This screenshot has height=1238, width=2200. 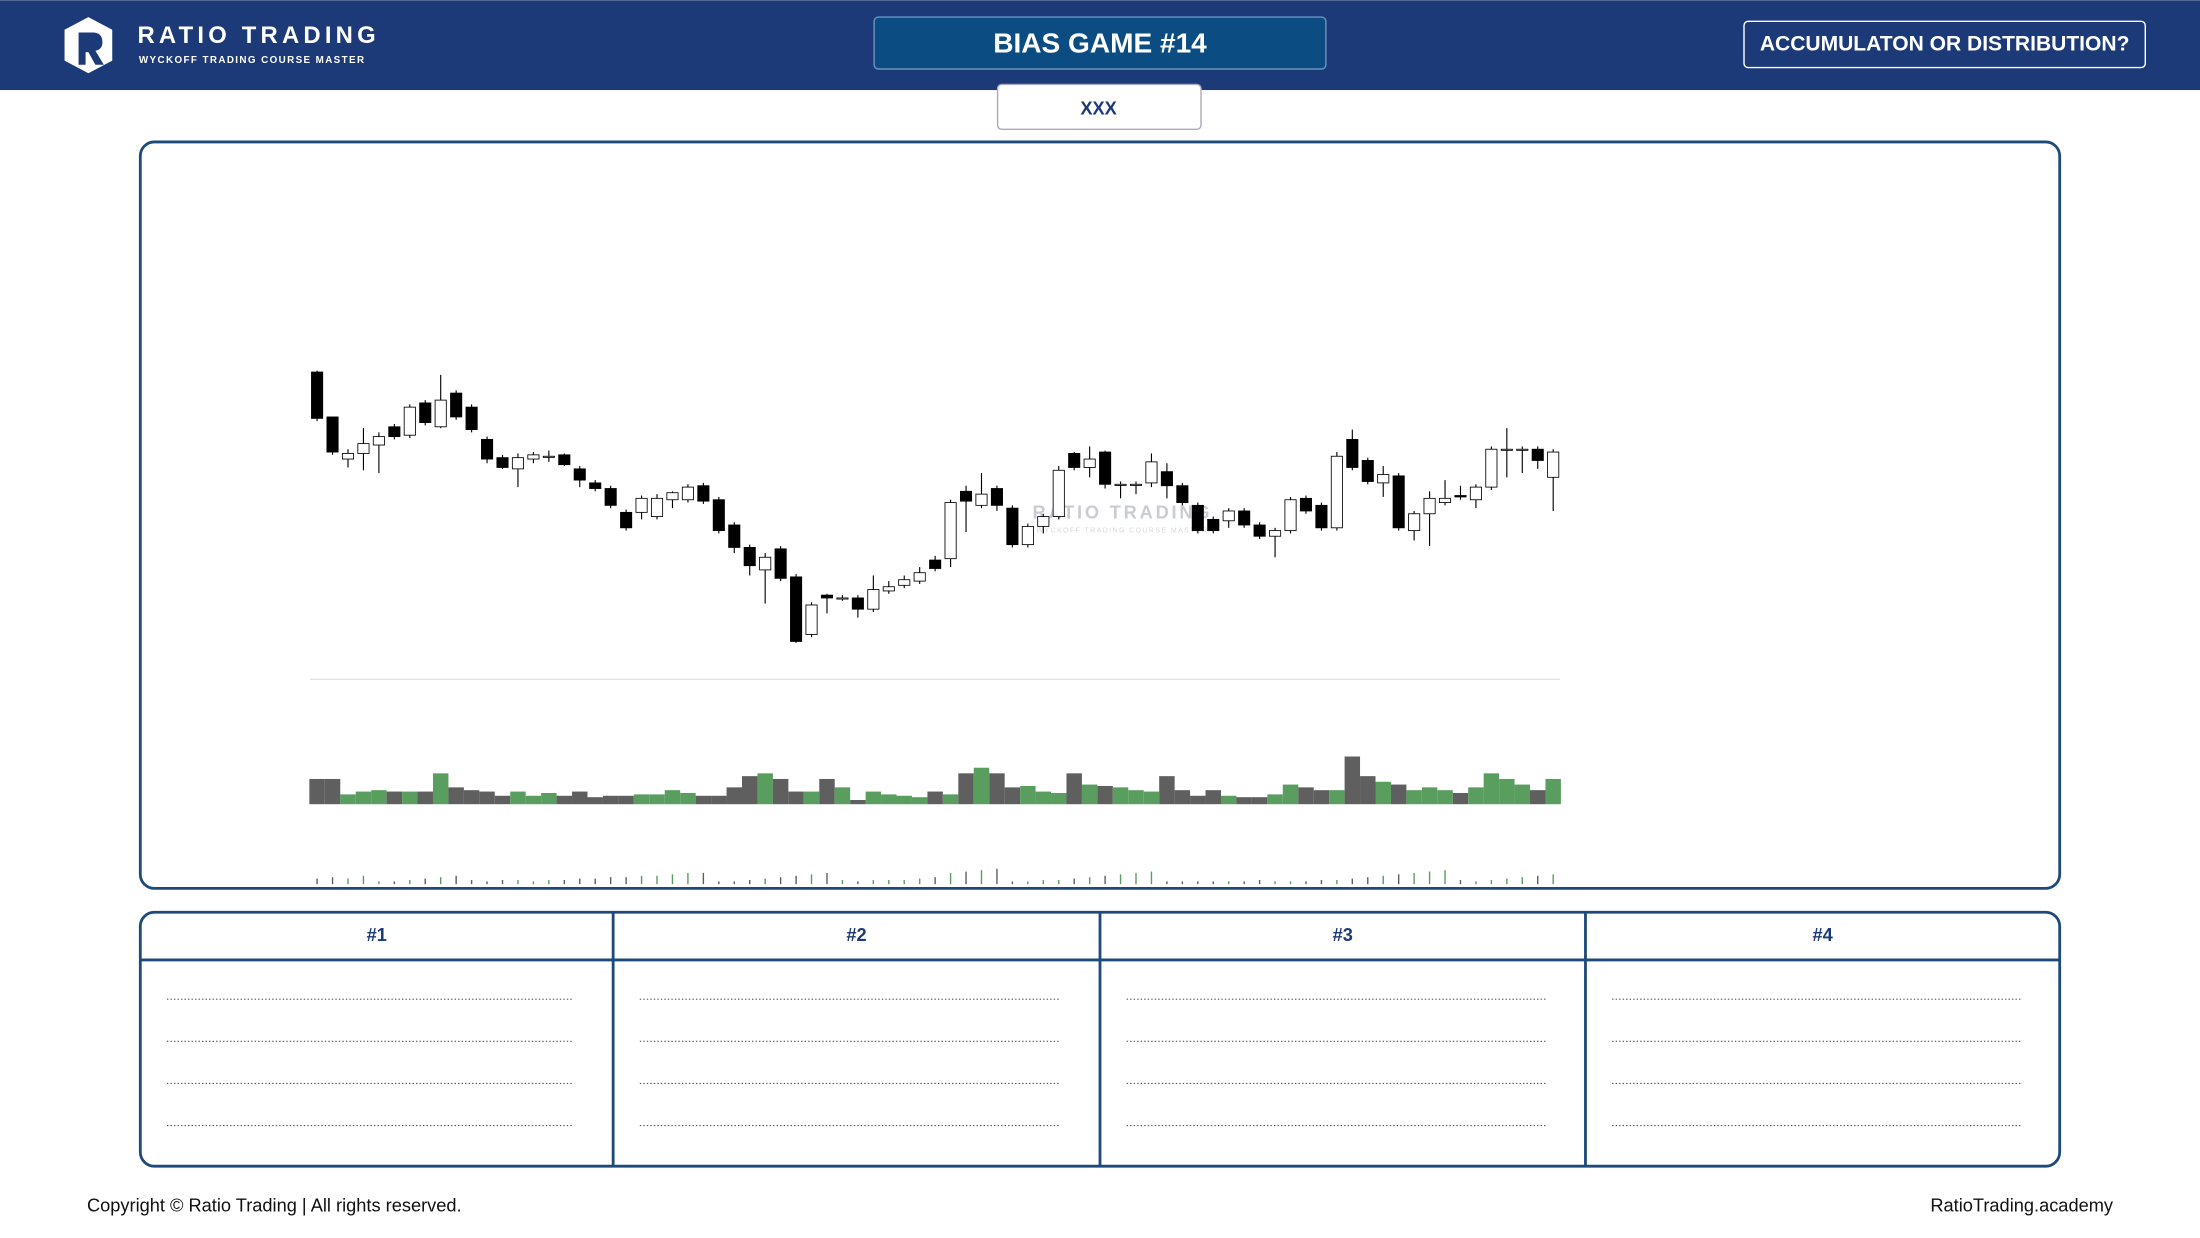 I want to click on column-header: #1, so click(x=377, y=934).